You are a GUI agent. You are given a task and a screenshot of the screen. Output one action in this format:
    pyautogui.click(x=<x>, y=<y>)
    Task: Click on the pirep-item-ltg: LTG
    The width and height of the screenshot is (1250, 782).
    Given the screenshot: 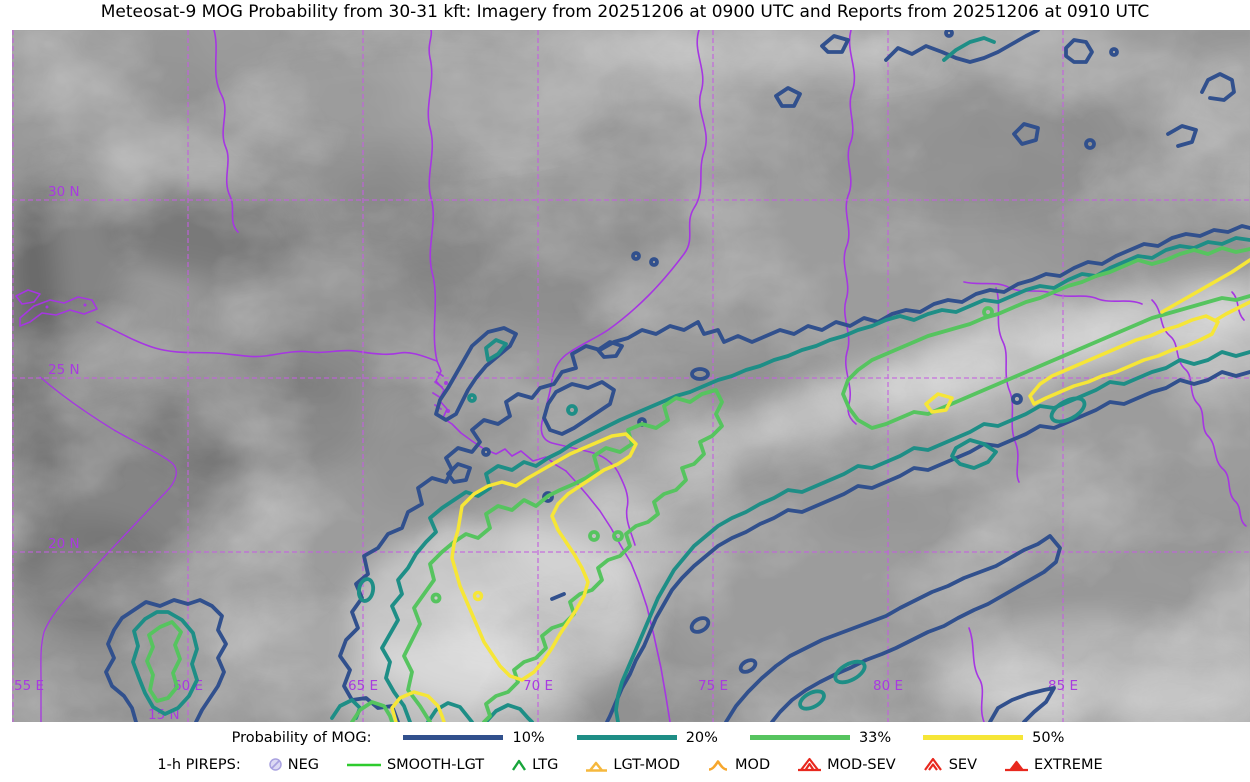 What is the action you would take?
    pyautogui.click(x=534, y=765)
    